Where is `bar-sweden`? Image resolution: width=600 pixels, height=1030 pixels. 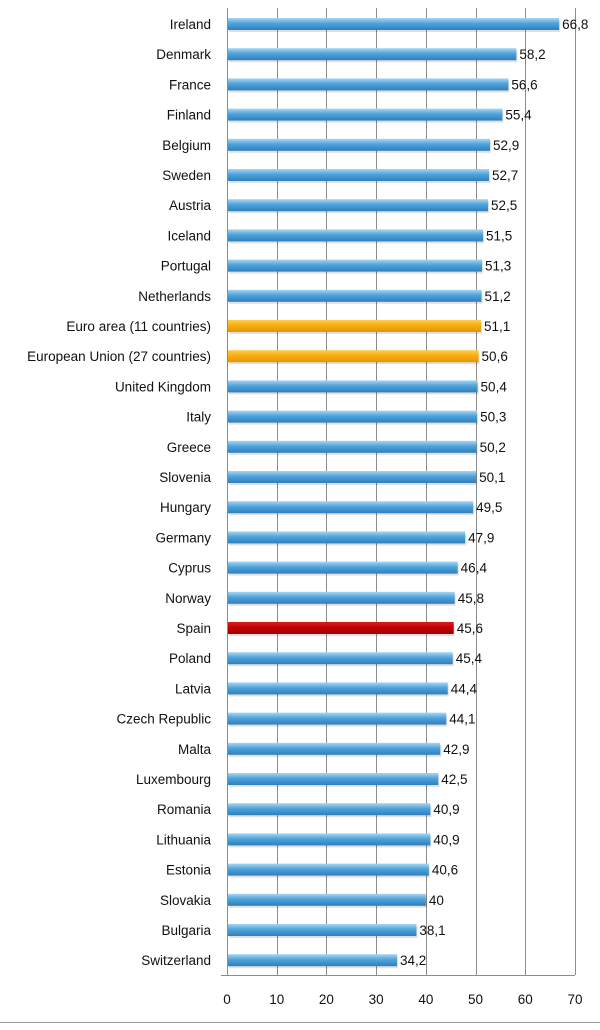 bar-sweden is located at coordinates (358, 175).